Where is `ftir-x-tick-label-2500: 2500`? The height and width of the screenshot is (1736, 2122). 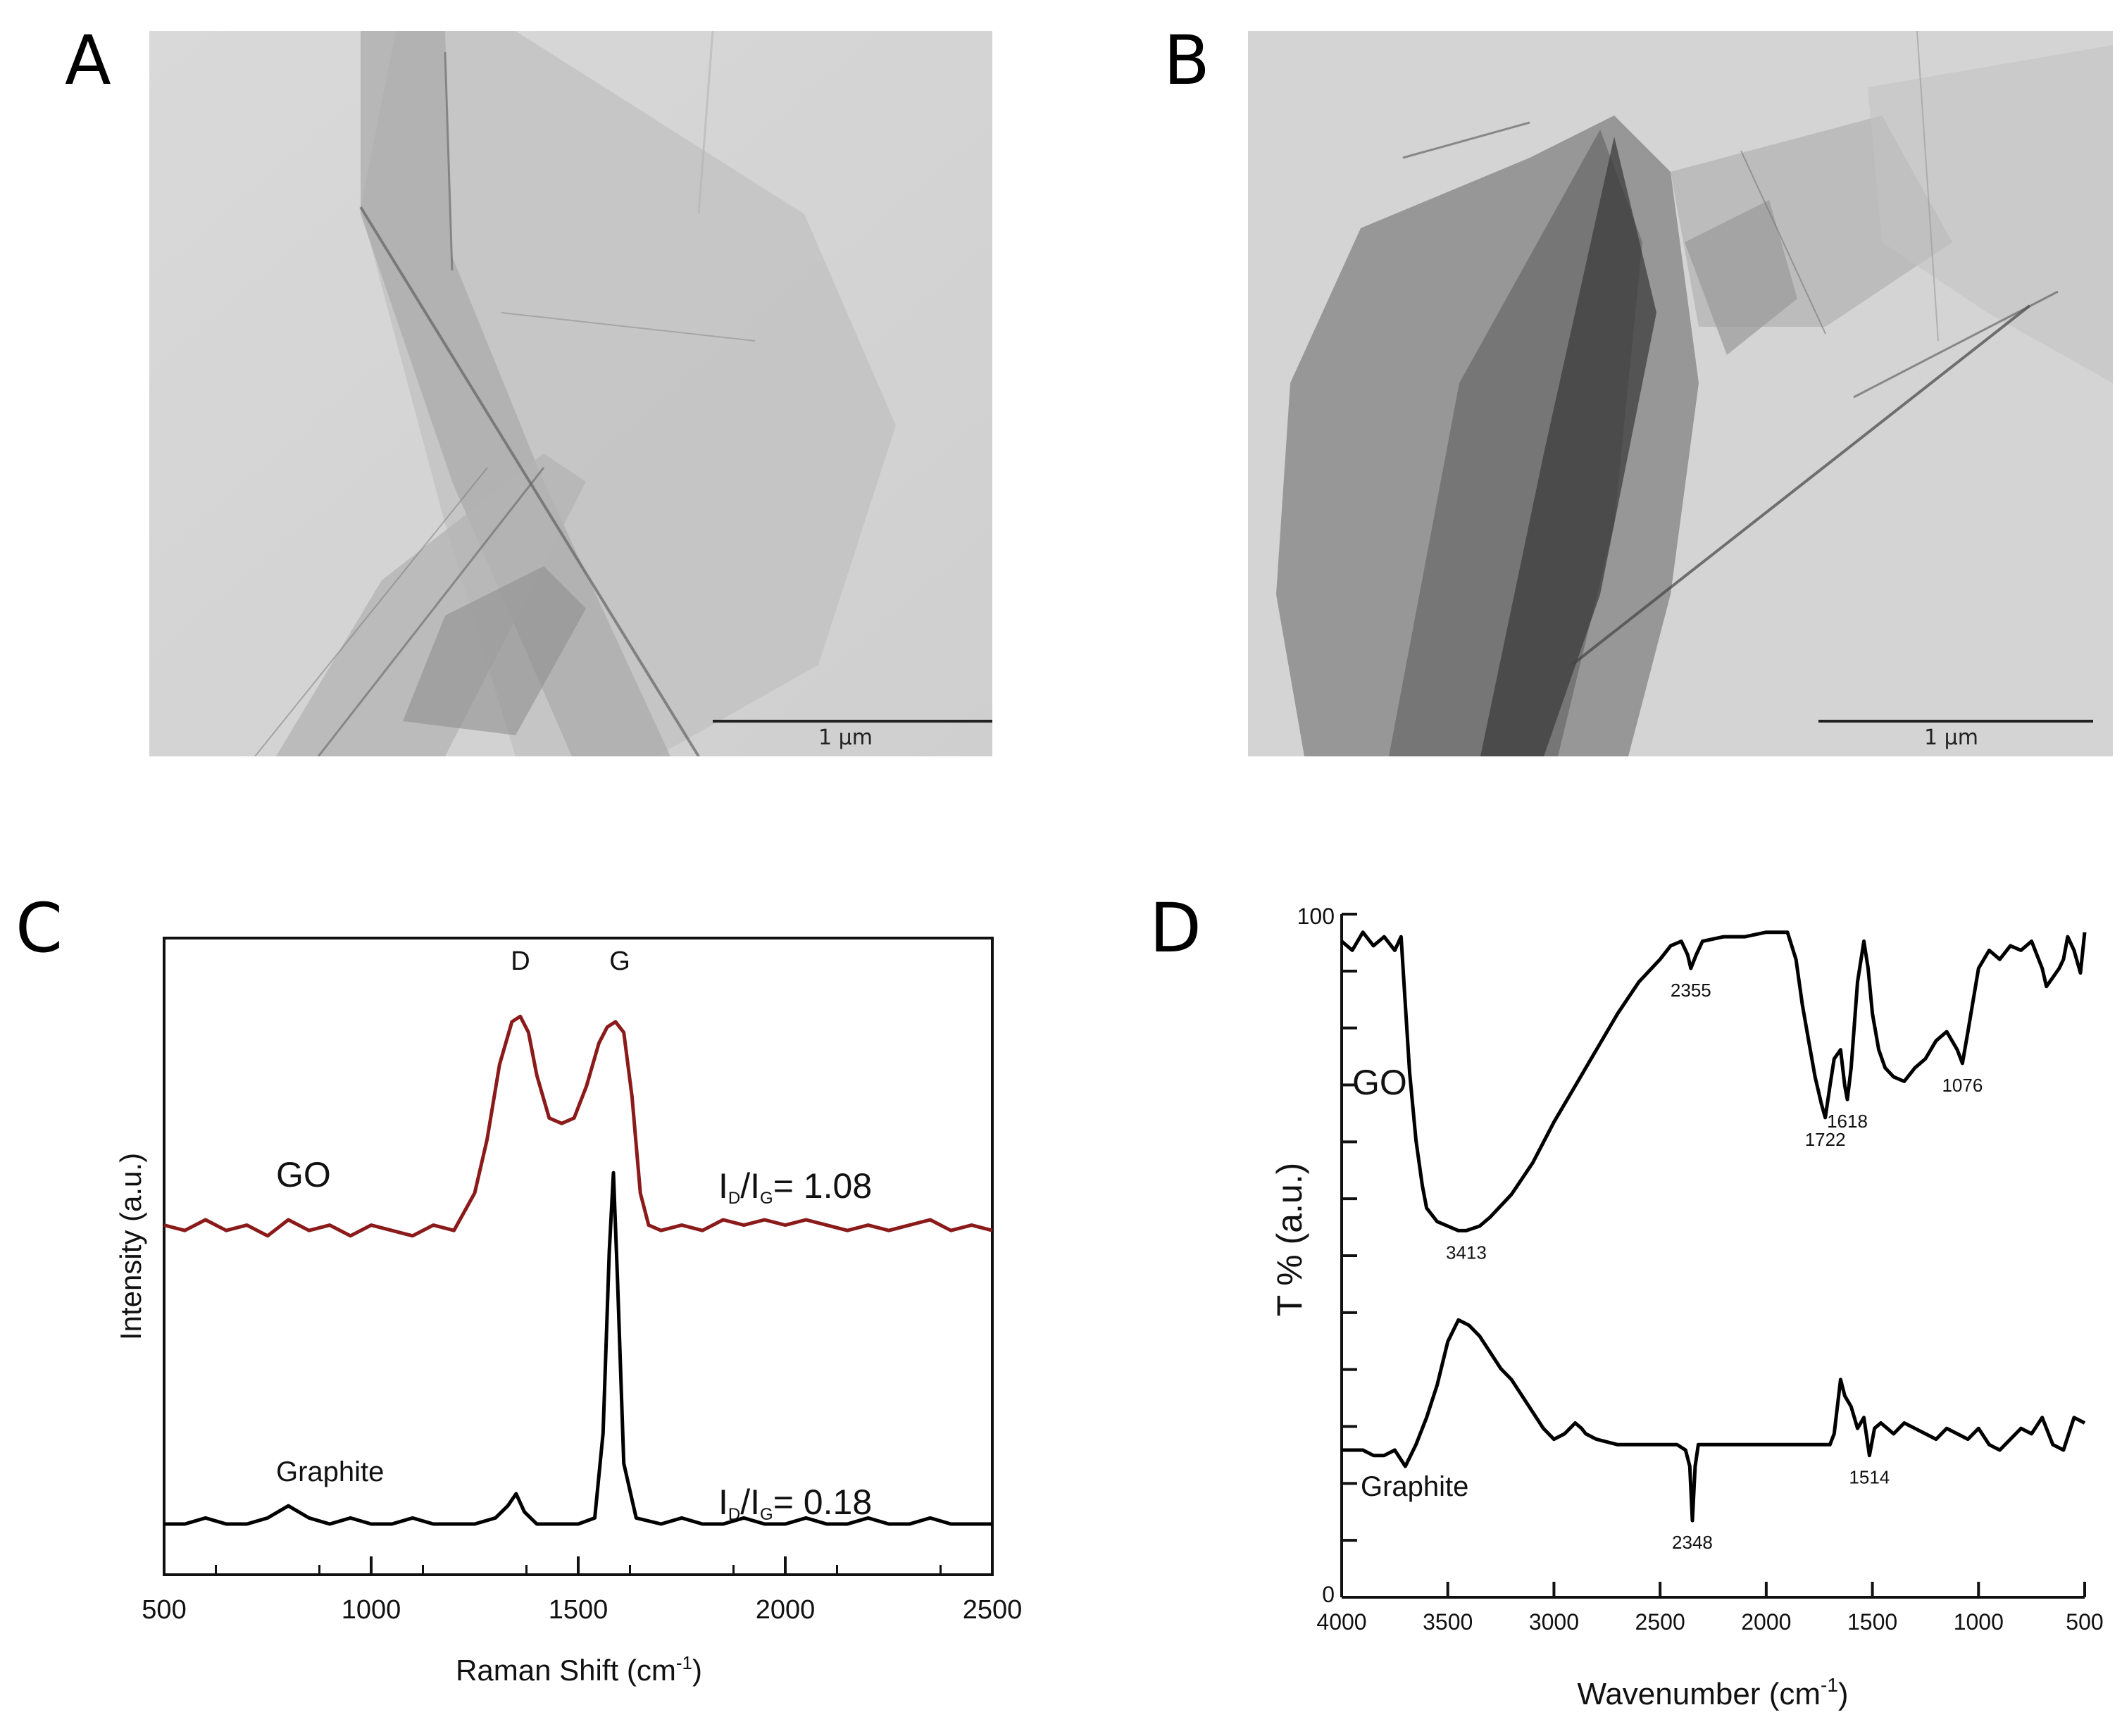 ftir-x-tick-label-2500: 2500 is located at coordinates (1660, 1622).